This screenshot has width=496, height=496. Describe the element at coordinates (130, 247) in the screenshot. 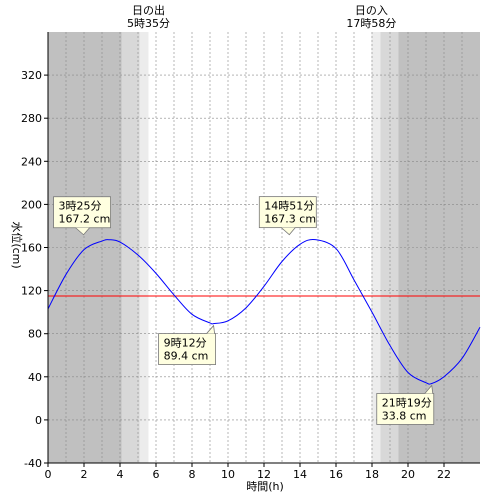

I see `twilight-band-morning` at that location.